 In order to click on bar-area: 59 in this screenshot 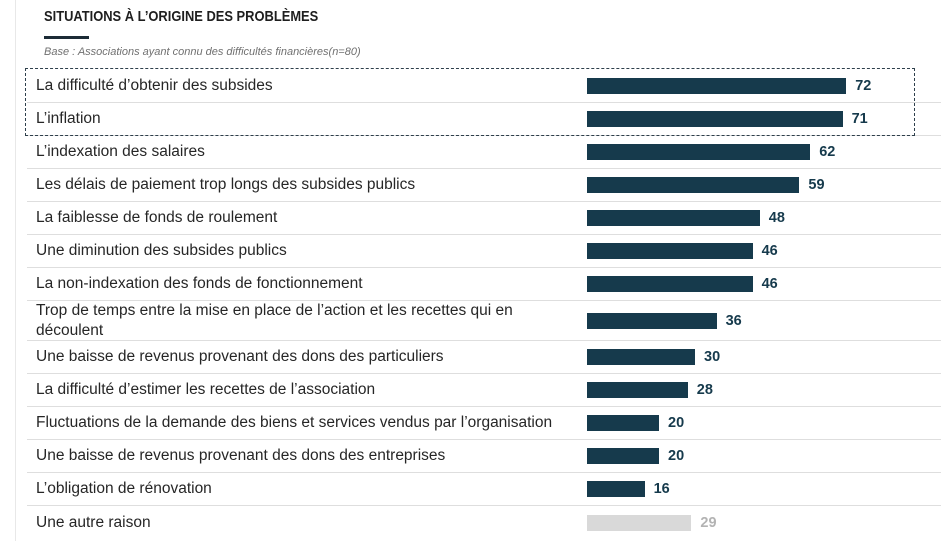, I will do `click(764, 185)`.